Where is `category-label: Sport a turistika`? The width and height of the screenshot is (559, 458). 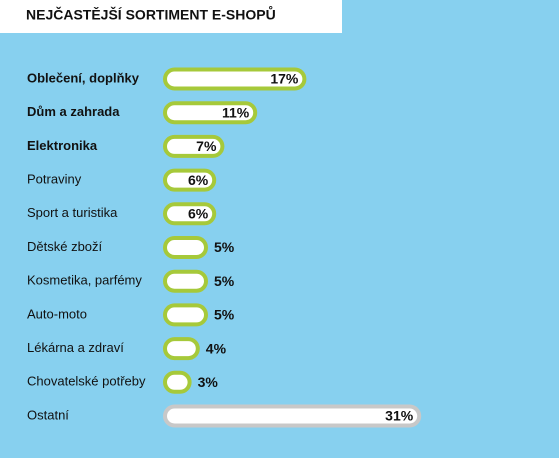 category-label: Sport a turistika is located at coordinates (72, 212).